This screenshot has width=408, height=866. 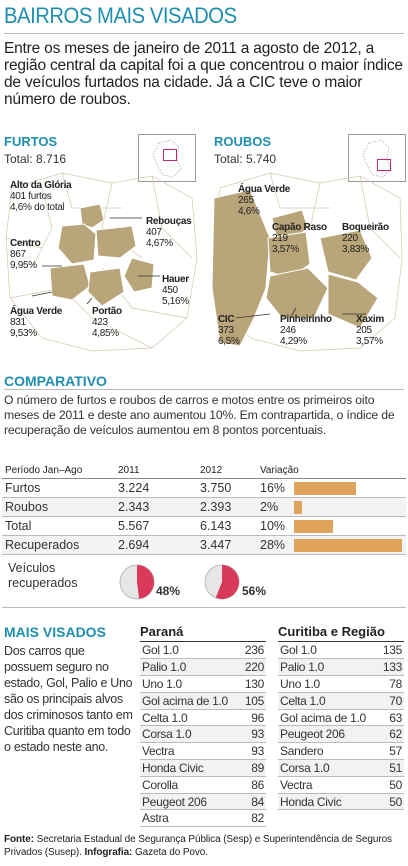 I want to click on comparativo-divider, so click(x=204, y=389).